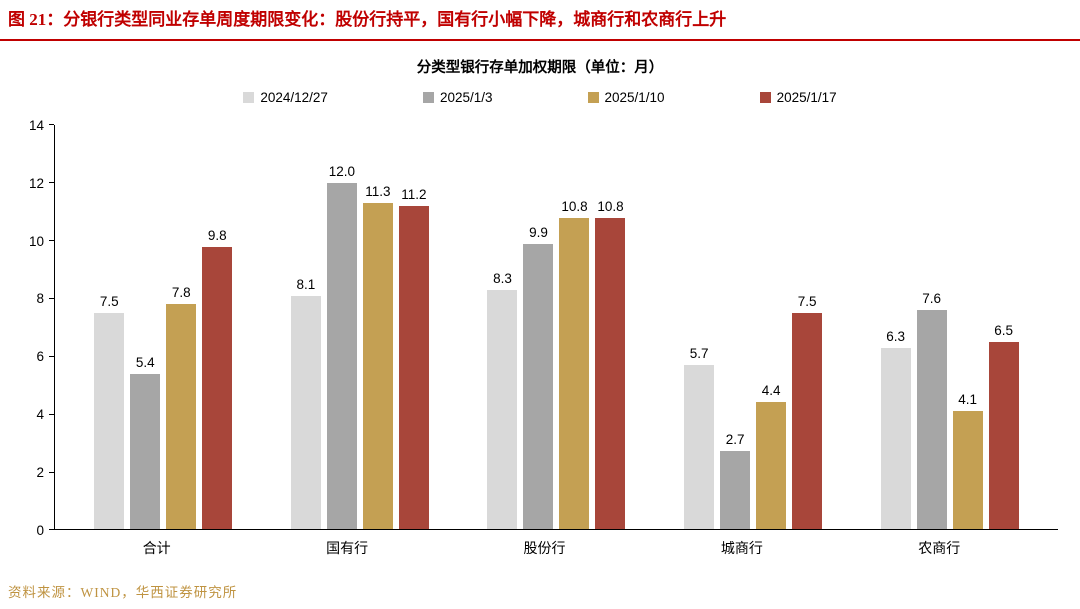 Image resolution: width=1080 pixels, height=609 pixels. I want to click on legend-label: 2024/12/27, so click(294, 98).